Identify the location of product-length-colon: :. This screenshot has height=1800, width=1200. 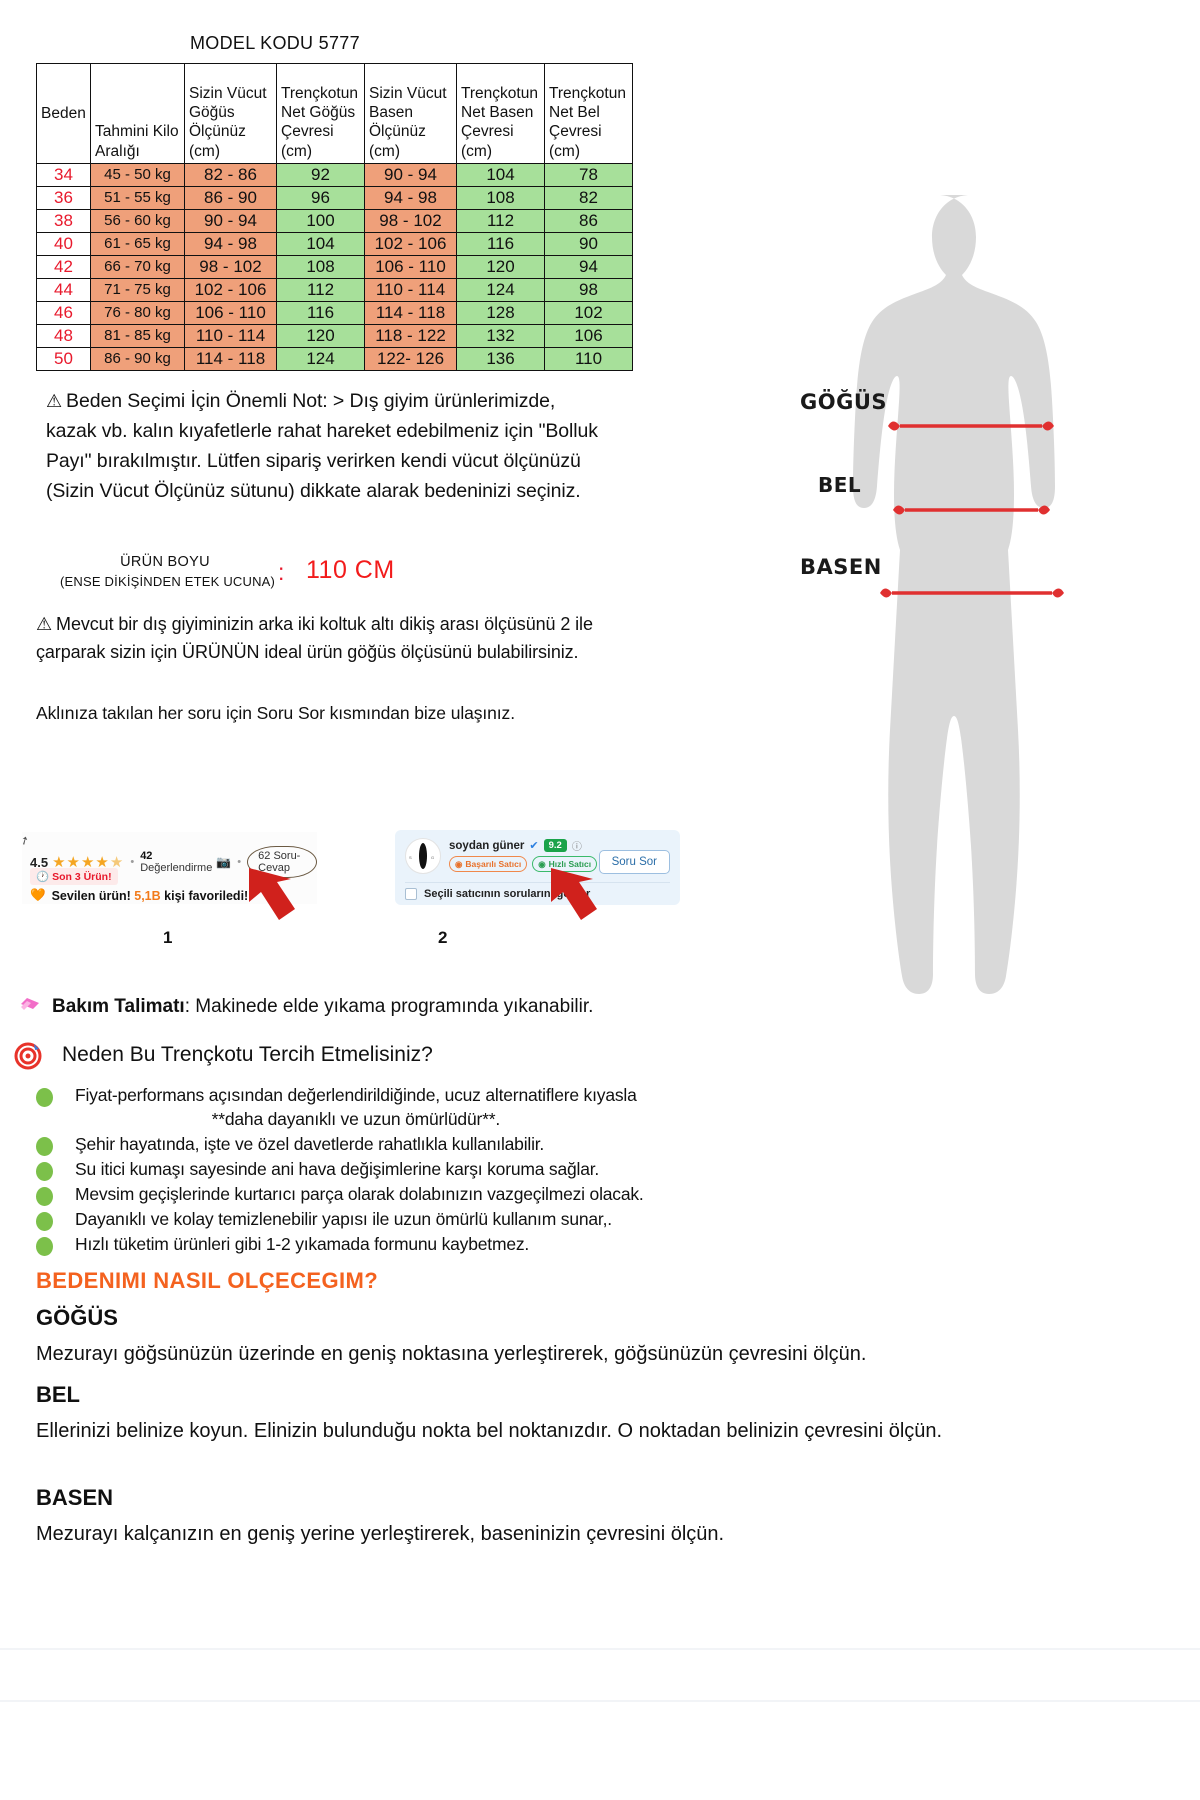
(281, 572).